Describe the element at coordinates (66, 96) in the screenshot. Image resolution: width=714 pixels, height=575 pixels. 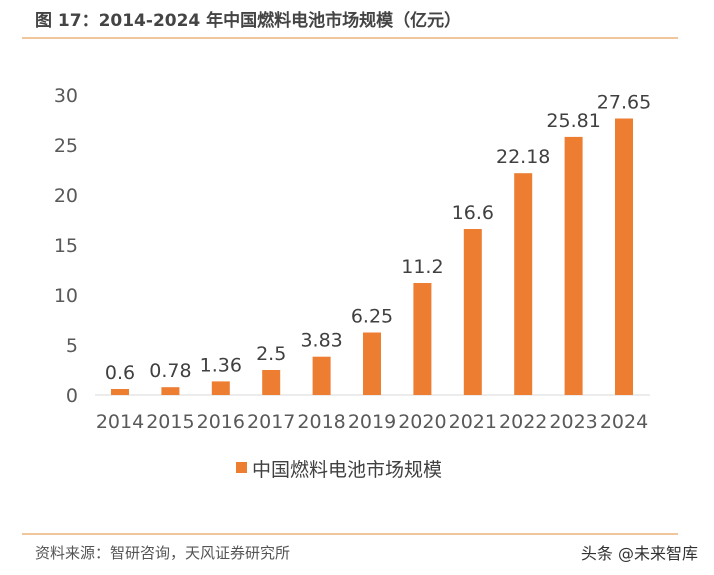
I see `y-tick-label: 30` at that location.